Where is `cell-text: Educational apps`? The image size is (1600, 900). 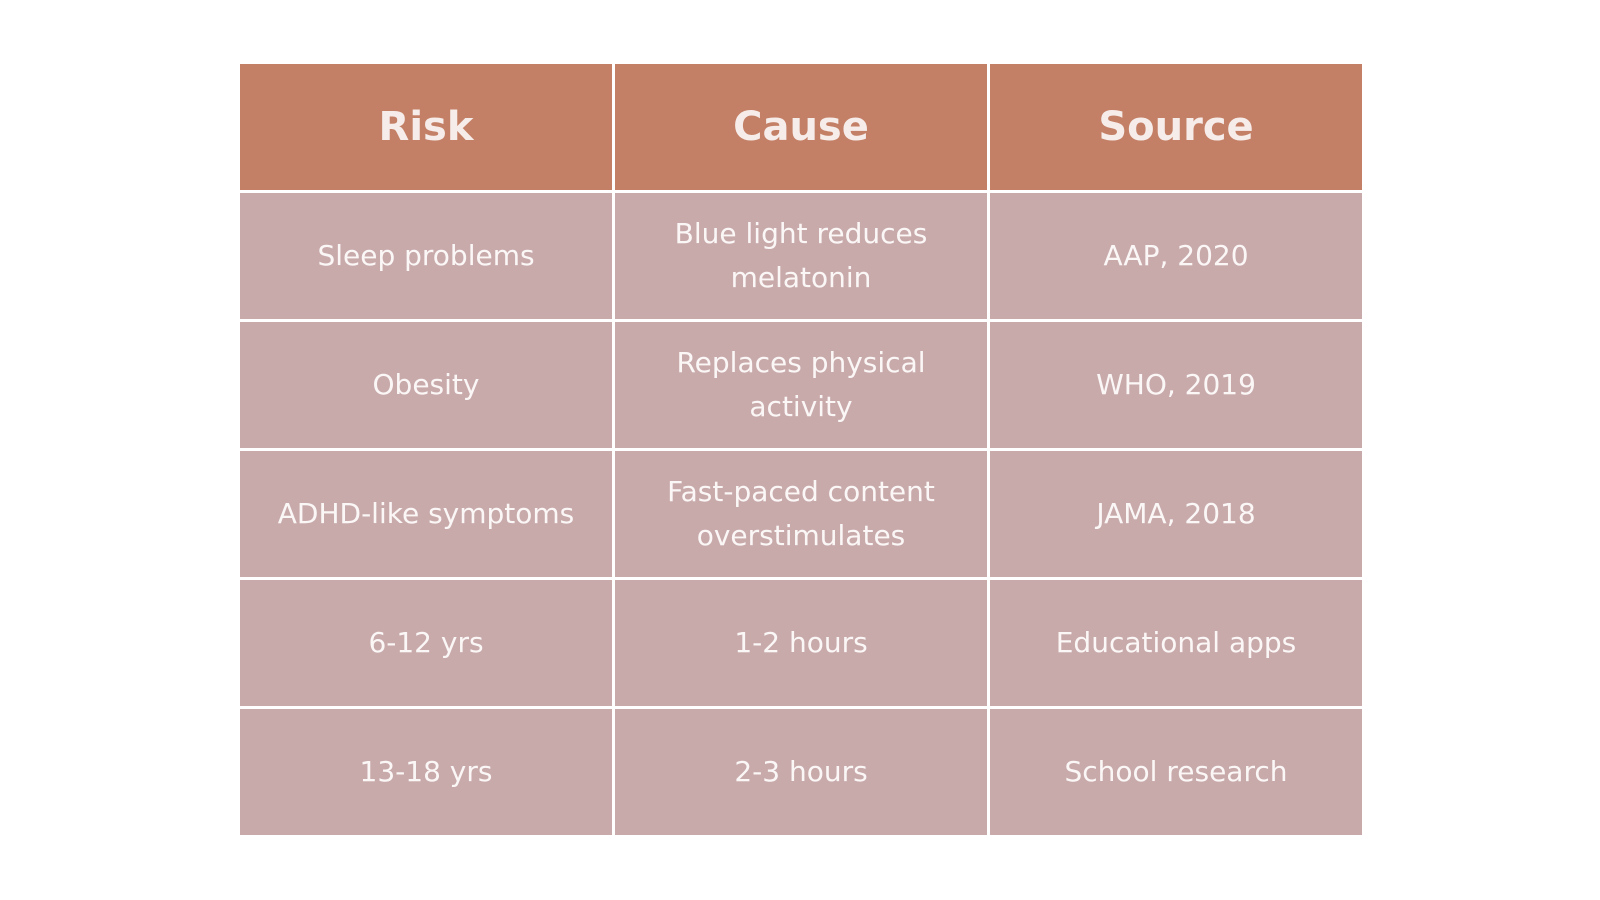 cell-text: Educational apps is located at coordinates (1176, 642).